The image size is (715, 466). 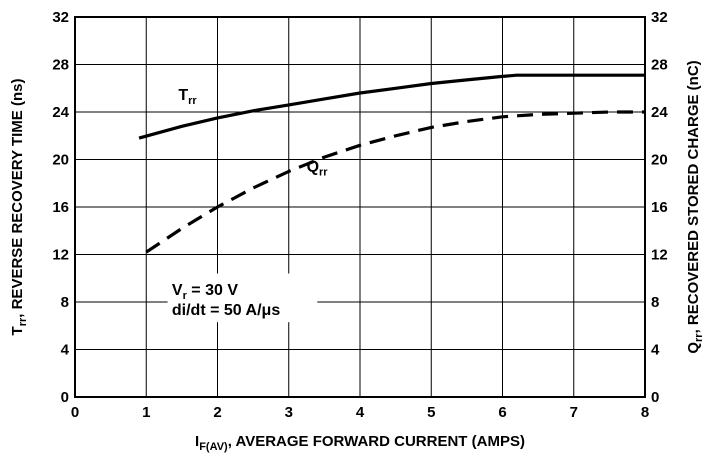 I want to click on x-tick-label: 3, so click(x=289, y=412).